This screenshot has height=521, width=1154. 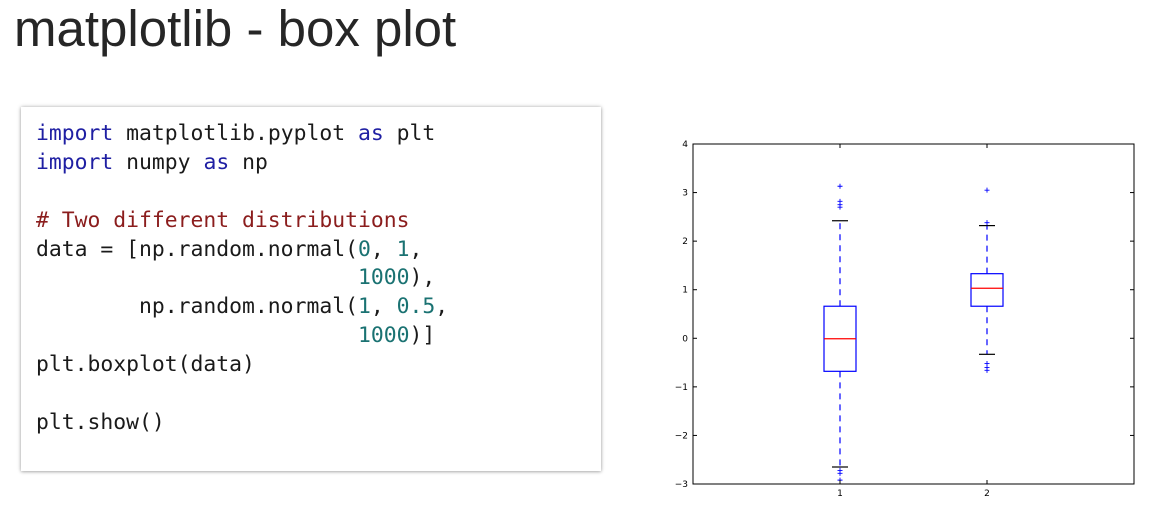 What do you see at coordinates (223, 220) in the screenshot?
I see `code-token: # Two different distributions` at bounding box center [223, 220].